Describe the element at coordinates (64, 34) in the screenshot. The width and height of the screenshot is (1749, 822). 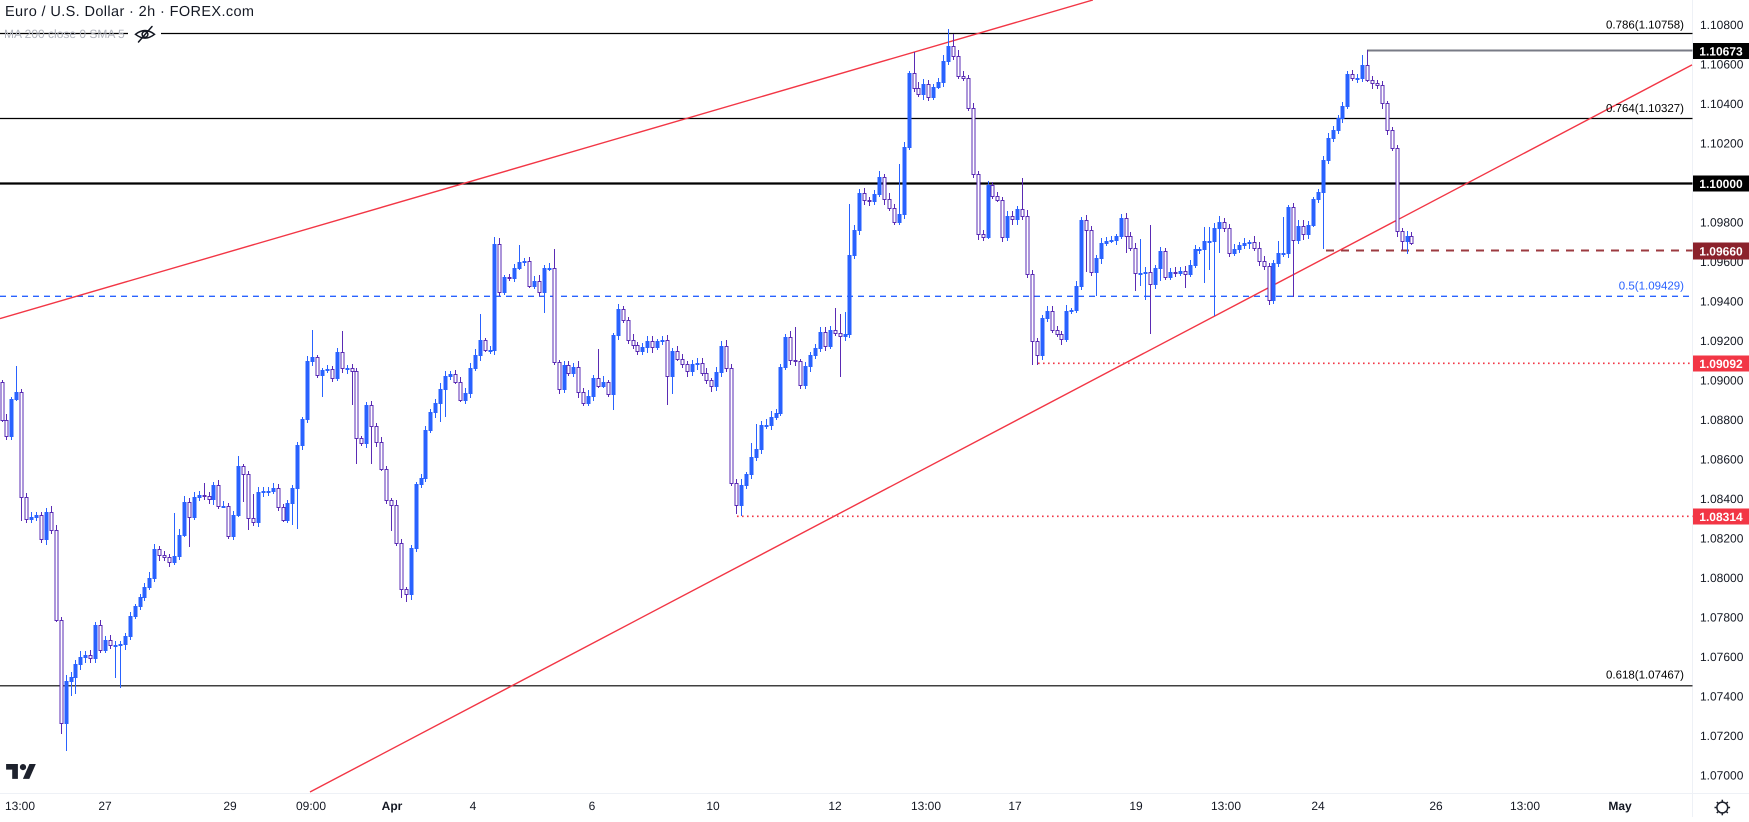
I see `svg-text: MA 200 close 0 SMA 5` at that location.